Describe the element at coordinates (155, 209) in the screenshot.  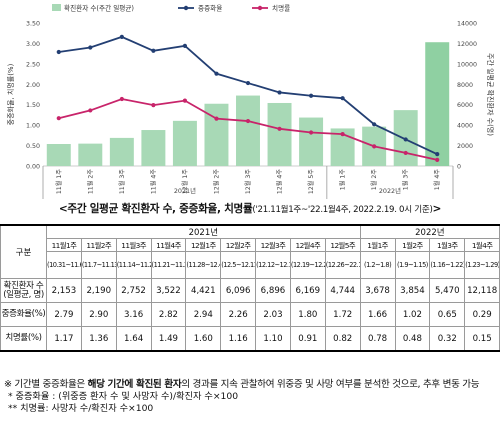
I see `caption-title: <주간 일평균 확진환자 수, 중증화율, 치명률` at that location.